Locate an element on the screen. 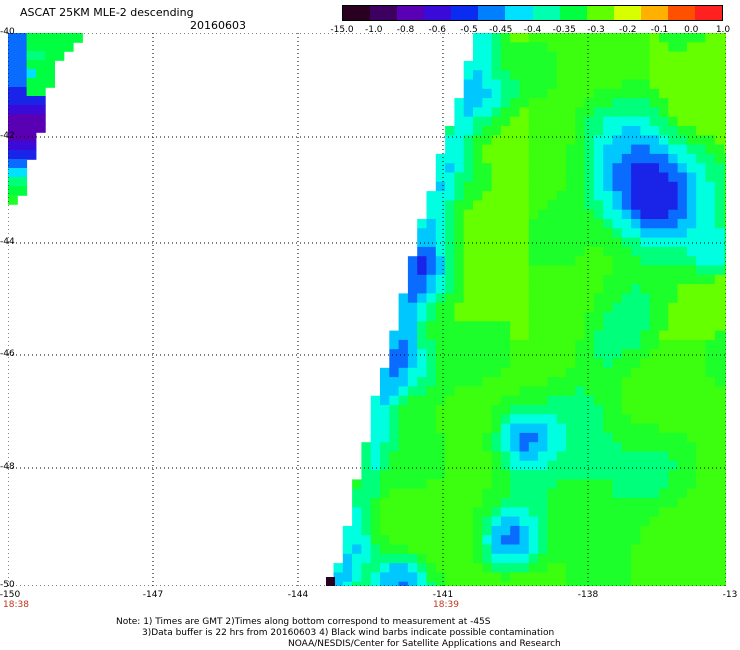  lon-label-144: -144 is located at coordinates (298, 595).